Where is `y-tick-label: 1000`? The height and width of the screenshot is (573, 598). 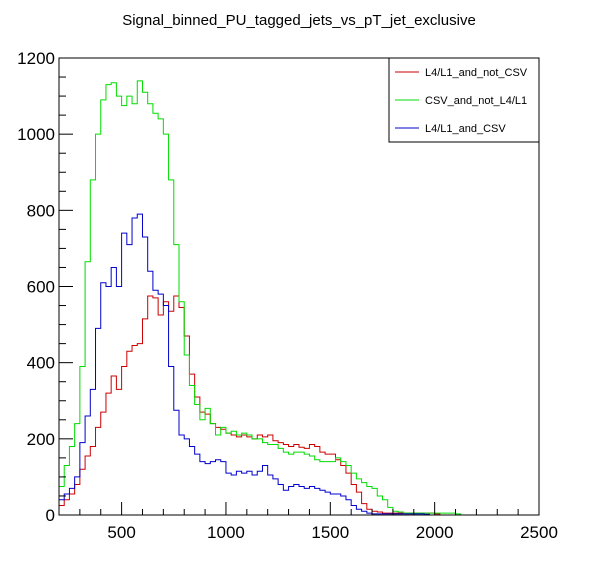 y-tick-label: 1000 is located at coordinates (36, 134).